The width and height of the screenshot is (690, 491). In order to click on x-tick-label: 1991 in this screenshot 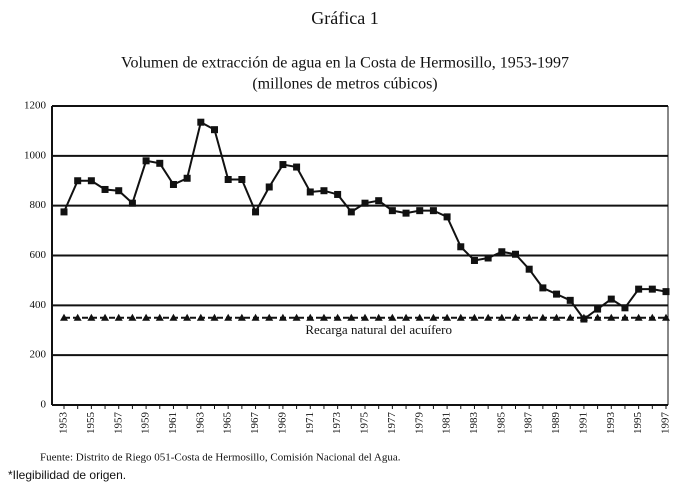, I will do `click(583, 423)`.